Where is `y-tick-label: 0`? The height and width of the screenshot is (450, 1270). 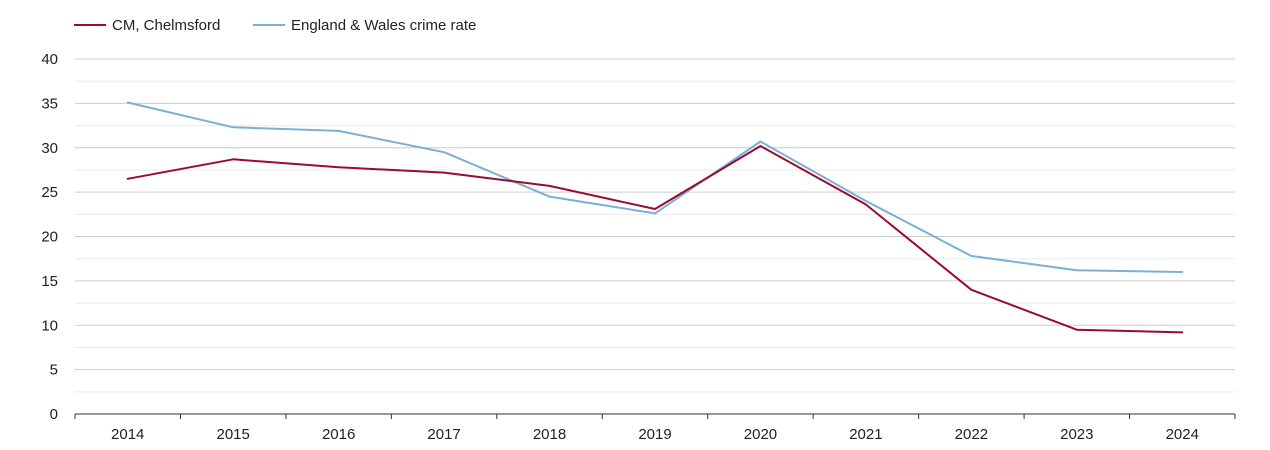 y-tick-label: 0 is located at coordinates (54, 414).